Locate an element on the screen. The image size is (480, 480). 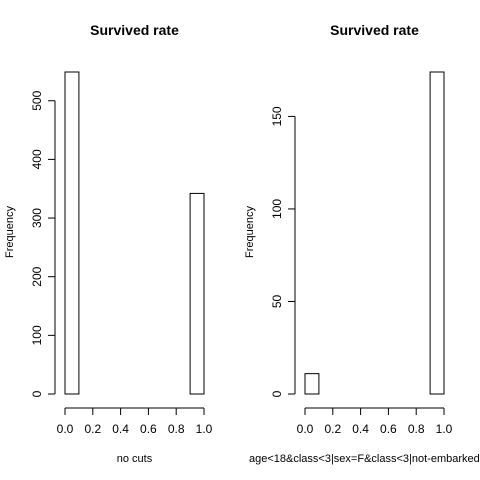
right-y-axis: 0 50 100 150 is located at coordinates (283, 251).